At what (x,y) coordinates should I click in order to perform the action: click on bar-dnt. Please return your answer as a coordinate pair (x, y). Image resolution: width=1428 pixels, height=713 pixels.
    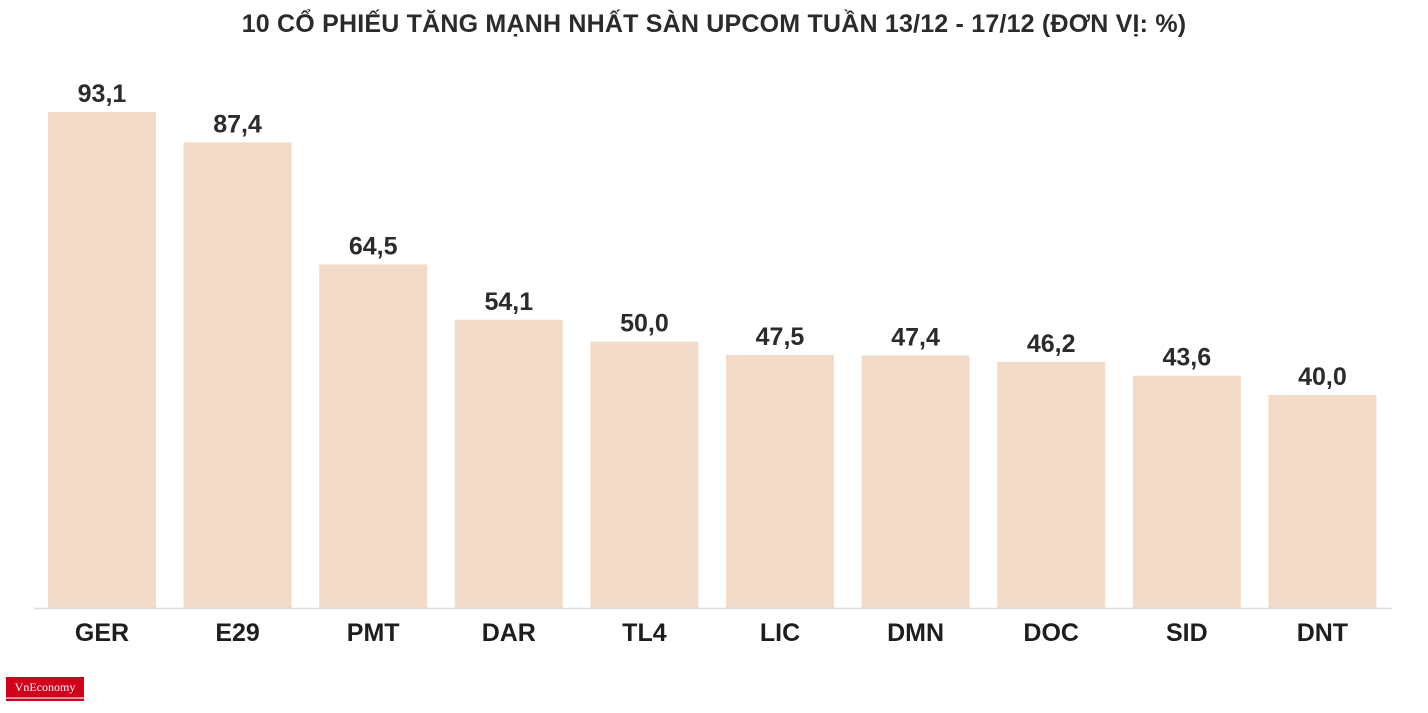
    Looking at the image, I should click on (1322, 501).